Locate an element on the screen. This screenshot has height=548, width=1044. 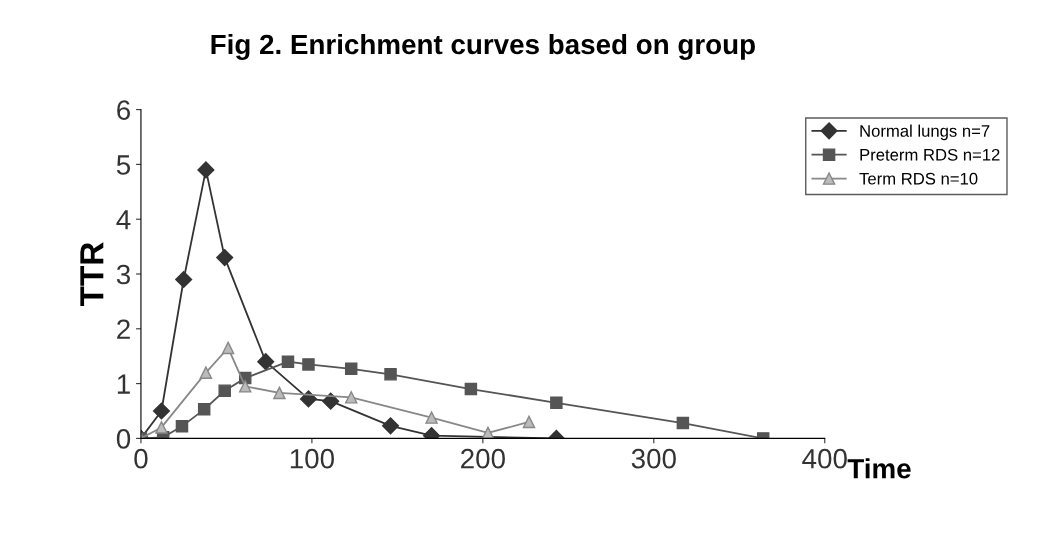
chart-title: Fig 2. Enrichment curves based on group is located at coordinates (483, 46).